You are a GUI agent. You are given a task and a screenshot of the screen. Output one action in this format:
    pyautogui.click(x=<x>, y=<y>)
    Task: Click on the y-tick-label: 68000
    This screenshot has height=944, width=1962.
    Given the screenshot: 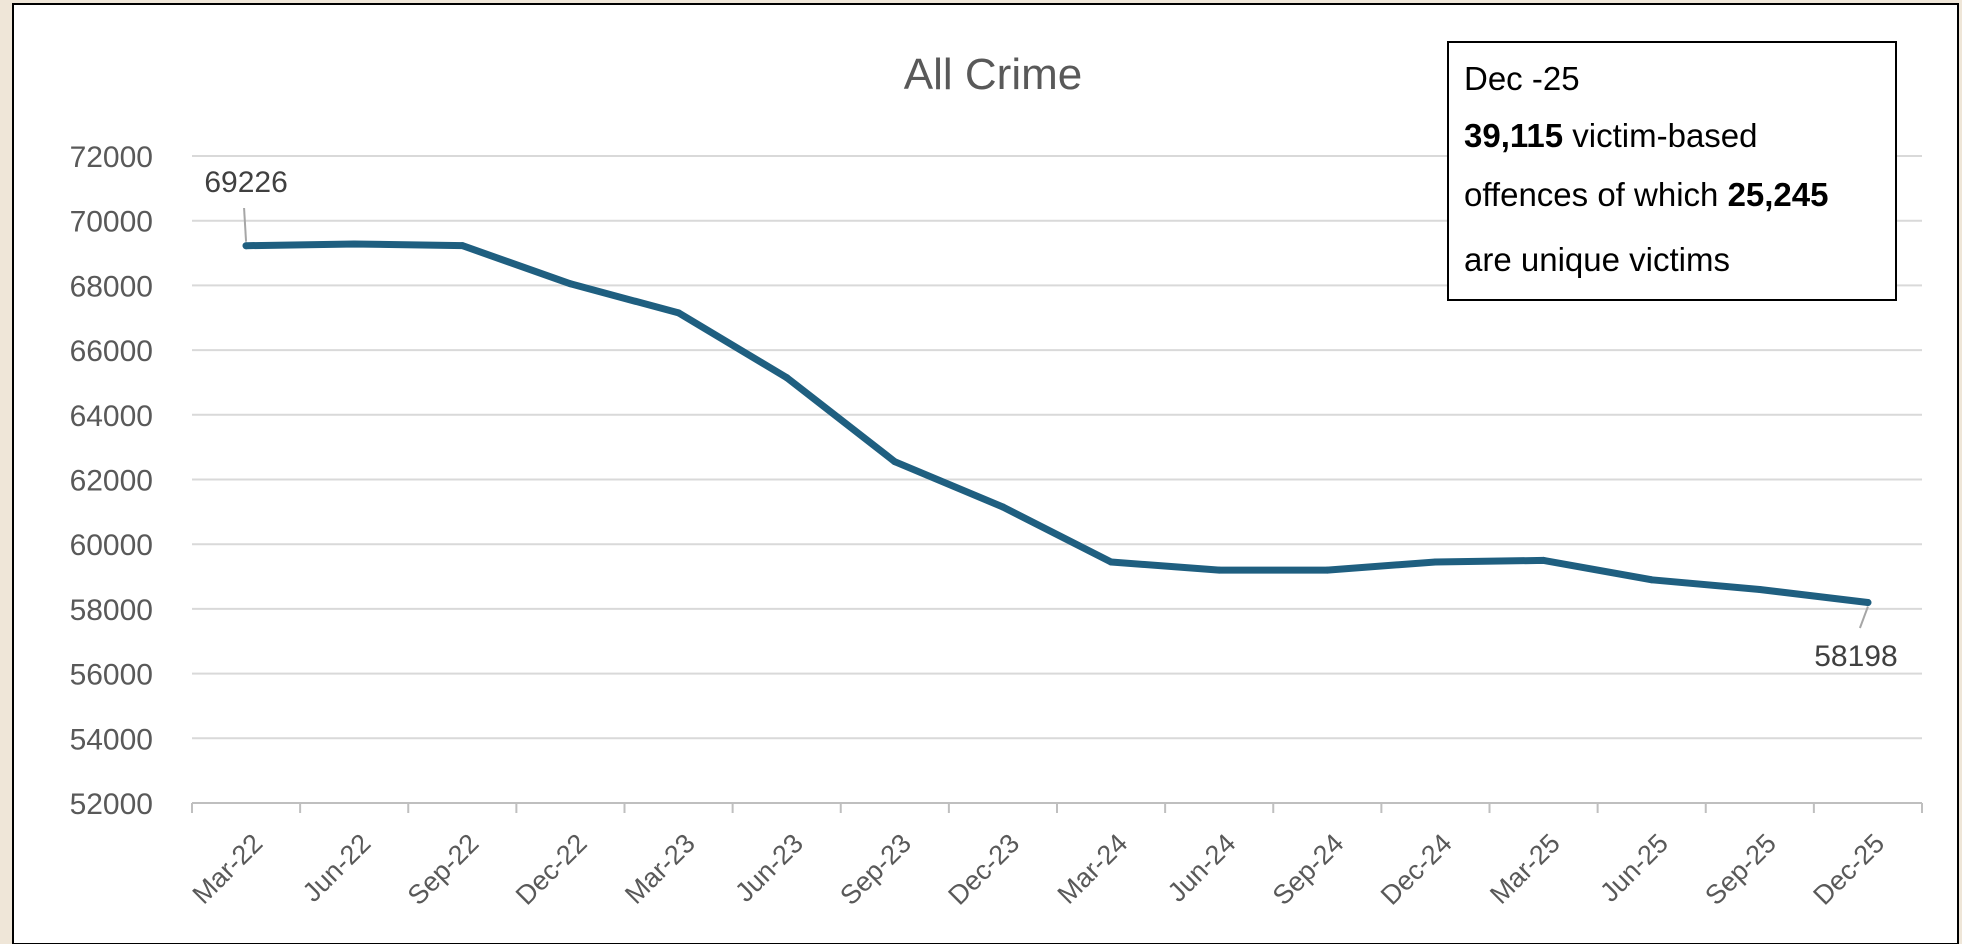 What is the action you would take?
    pyautogui.click(x=111, y=286)
    